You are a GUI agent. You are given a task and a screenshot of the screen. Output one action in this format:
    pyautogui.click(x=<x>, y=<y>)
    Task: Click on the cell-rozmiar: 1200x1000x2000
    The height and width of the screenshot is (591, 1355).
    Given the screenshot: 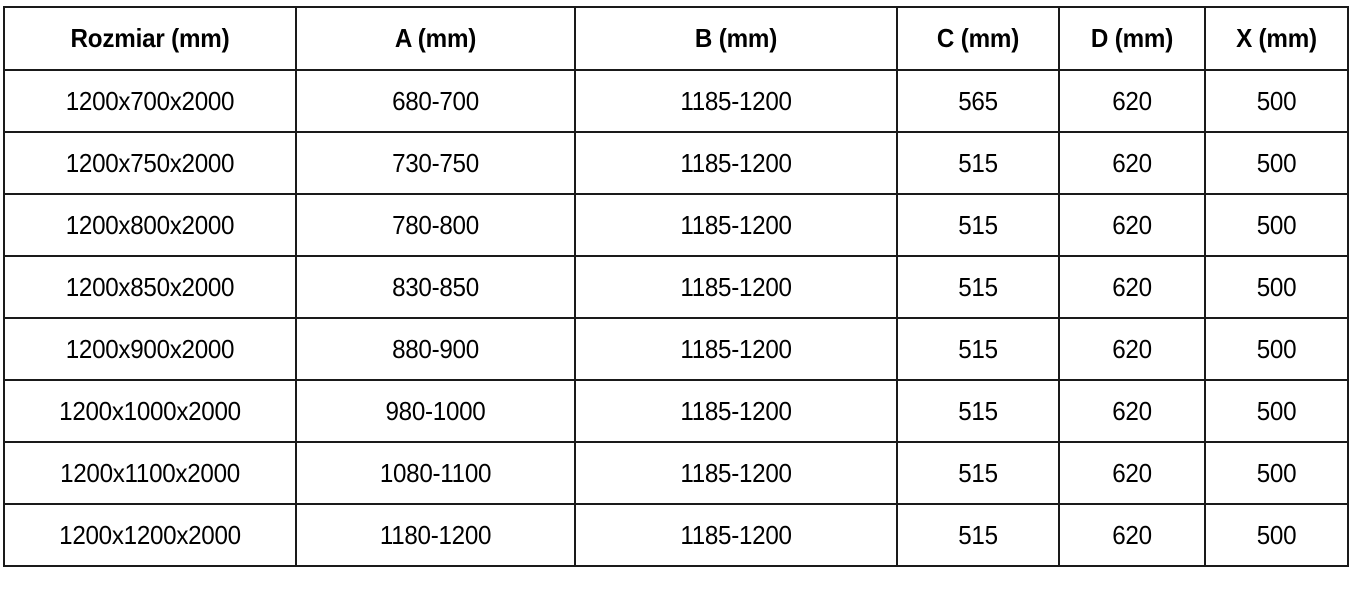 What is the action you would take?
    pyautogui.click(x=150, y=411)
    